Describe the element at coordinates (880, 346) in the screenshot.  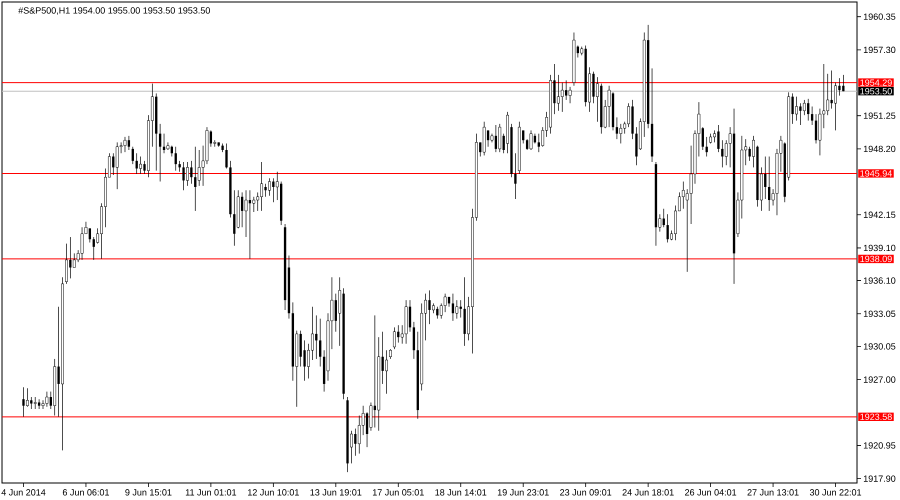
I see `y-tick-label: 1930.05` at that location.